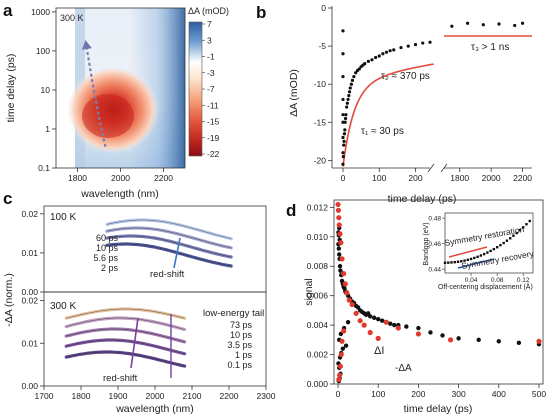 This screenshot has width=546, height=417. I want to click on spectrum-top-2-line, so click(169, 246).